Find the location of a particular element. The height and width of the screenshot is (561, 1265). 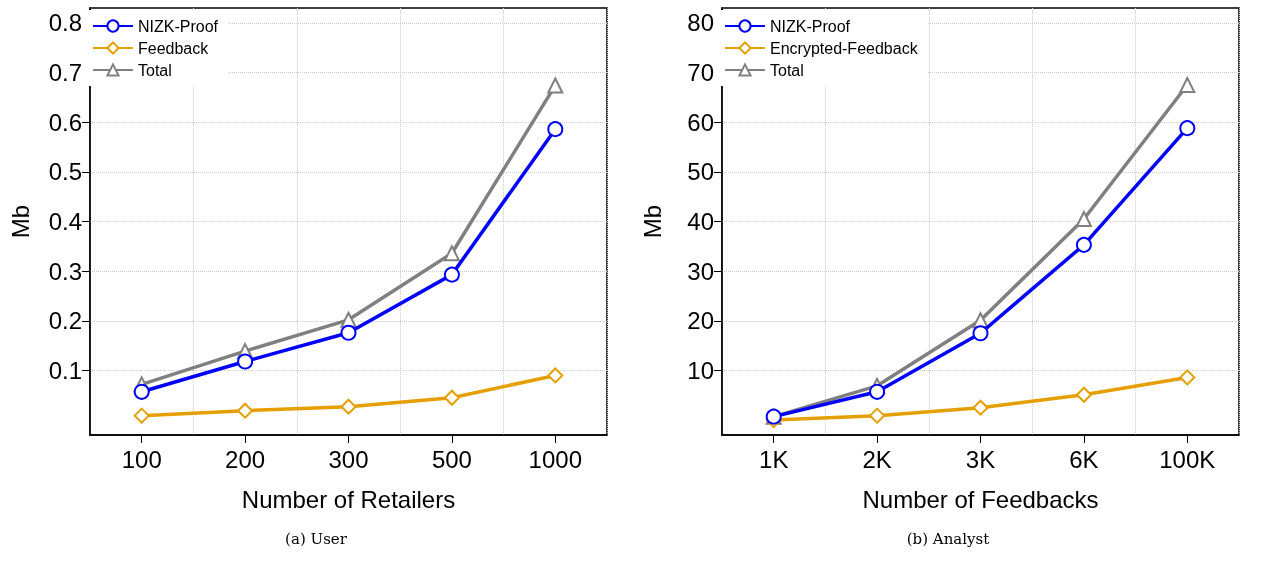

y-tick-label: 0.2 is located at coordinates (65, 321).